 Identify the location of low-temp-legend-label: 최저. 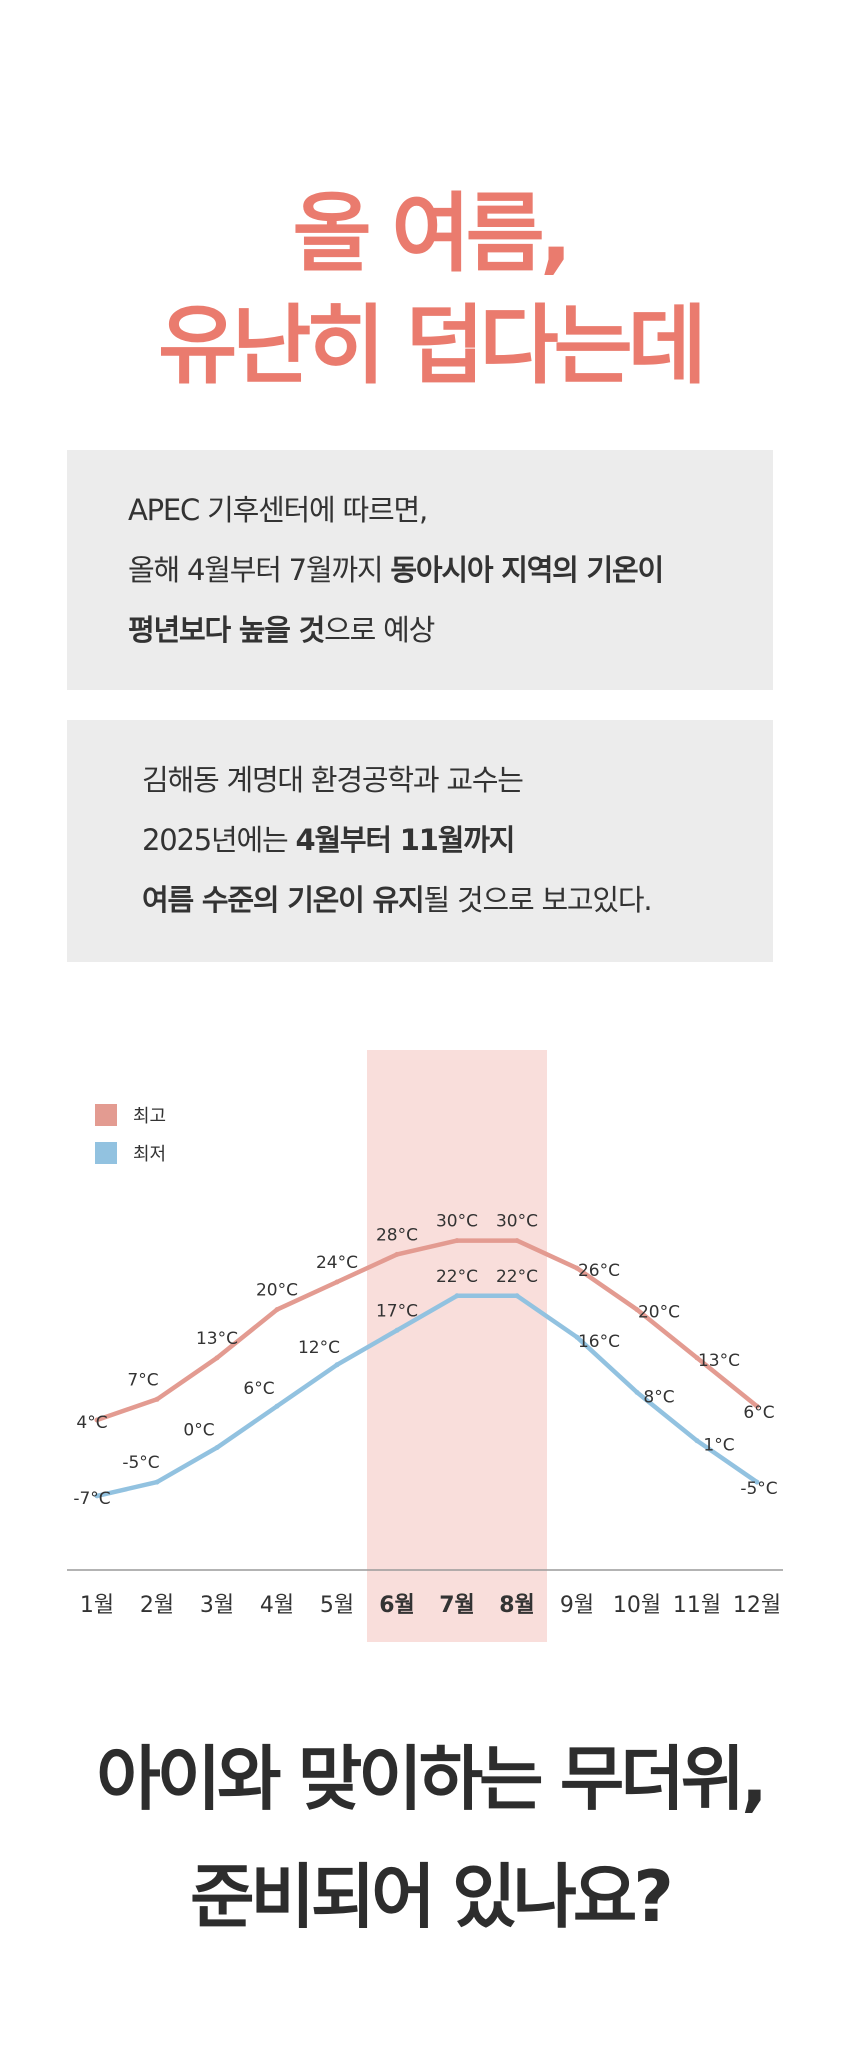
(149, 1154).